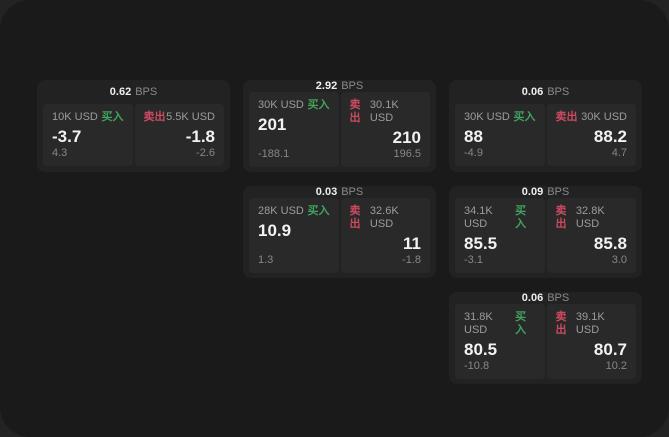 Image resolution: width=669 pixels, height=437 pixels. What do you see at coordinates (481, 243) in the screenshot?
I see `buy-price: 85.5` at bounding box center [481, 243].